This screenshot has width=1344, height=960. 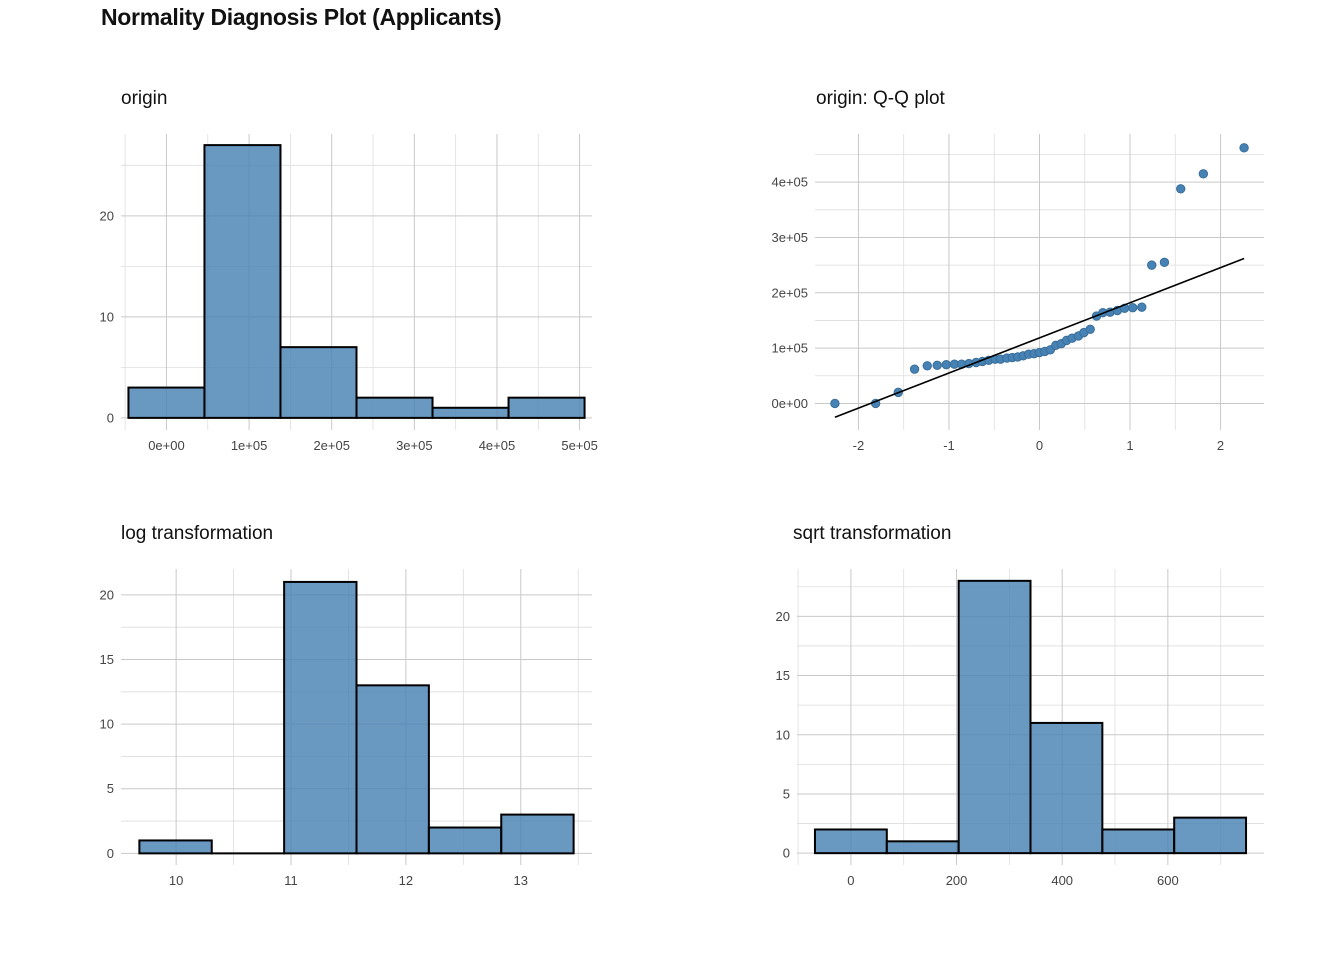 I want to click on plot-area-qq: -2 -1 0 1 2 0e+00 1e+05 2e+05 3e+05 4e+05, so click(x=1017, y=293).